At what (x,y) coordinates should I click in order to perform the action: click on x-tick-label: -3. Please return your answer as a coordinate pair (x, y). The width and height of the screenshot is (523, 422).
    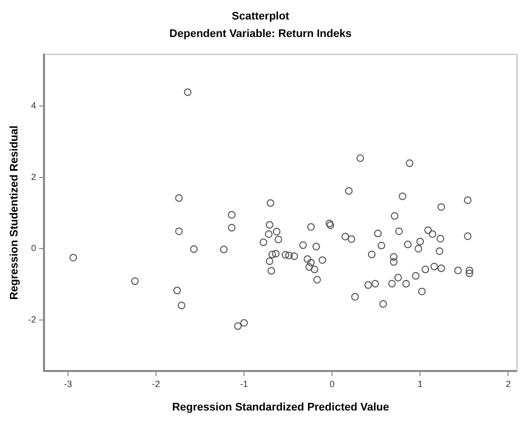
    Looking at the image, I should click on (68, 383).